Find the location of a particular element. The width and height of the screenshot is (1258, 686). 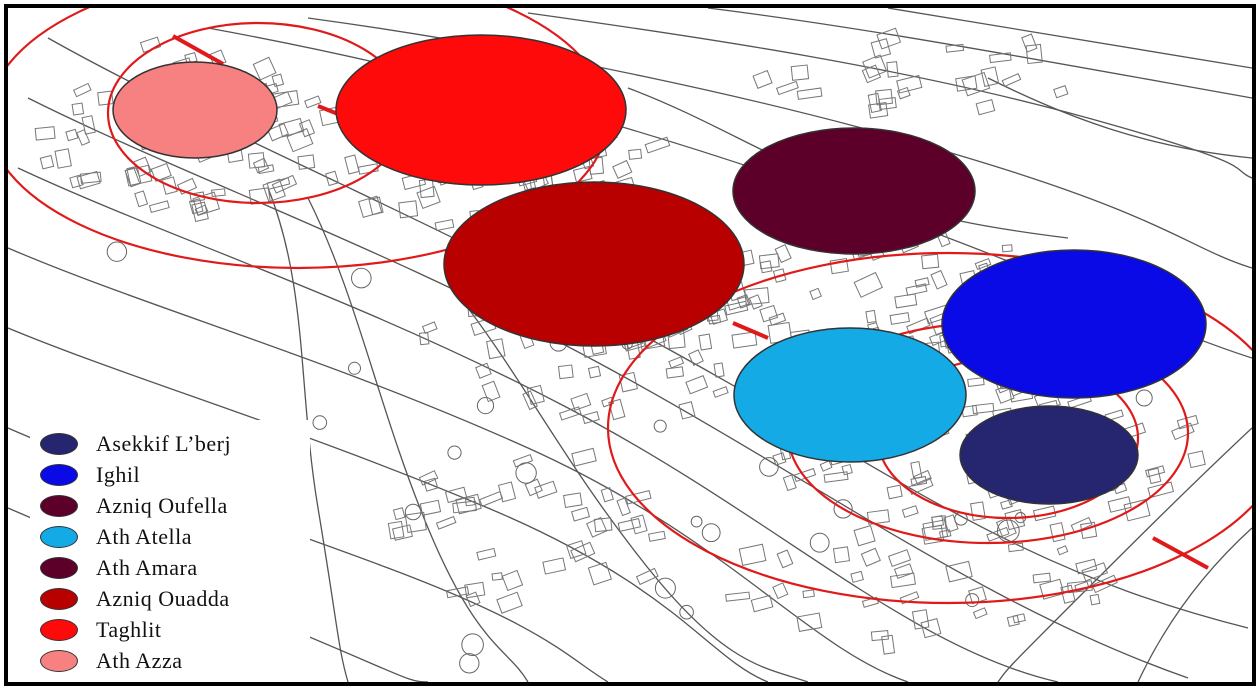

legend-item: Ath Amara is located at coordinates (175, 567).